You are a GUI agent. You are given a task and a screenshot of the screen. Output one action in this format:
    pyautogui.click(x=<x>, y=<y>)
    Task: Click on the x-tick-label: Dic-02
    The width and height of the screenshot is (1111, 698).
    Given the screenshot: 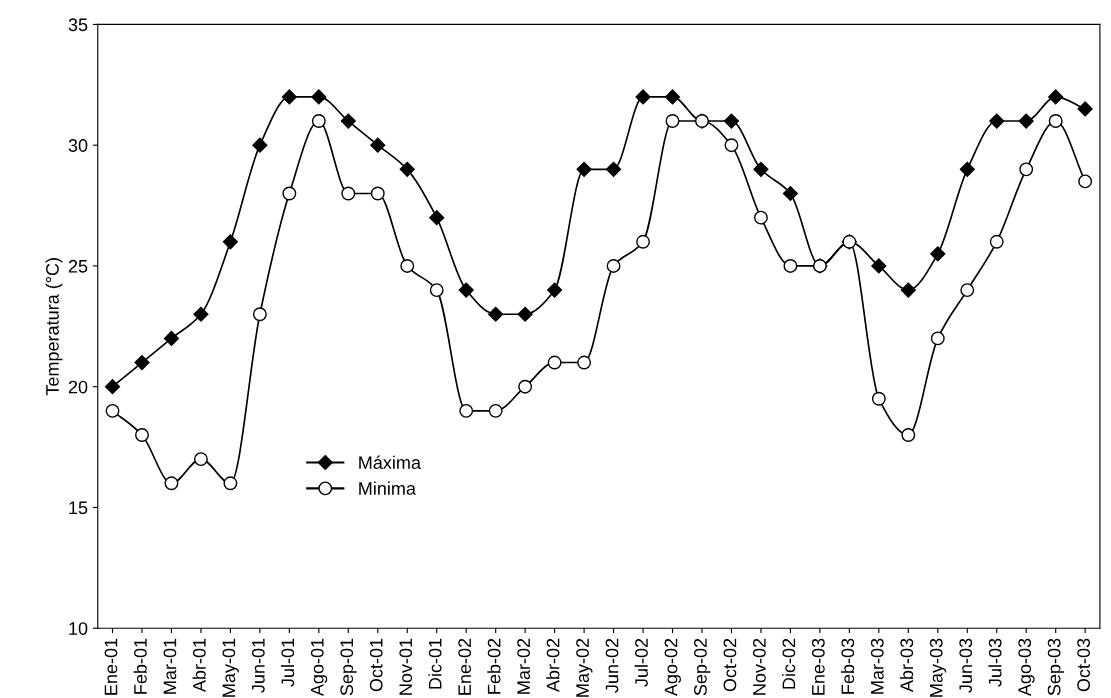 What is the action you would take?
    pyautogui.click(x=789, y=663)
    